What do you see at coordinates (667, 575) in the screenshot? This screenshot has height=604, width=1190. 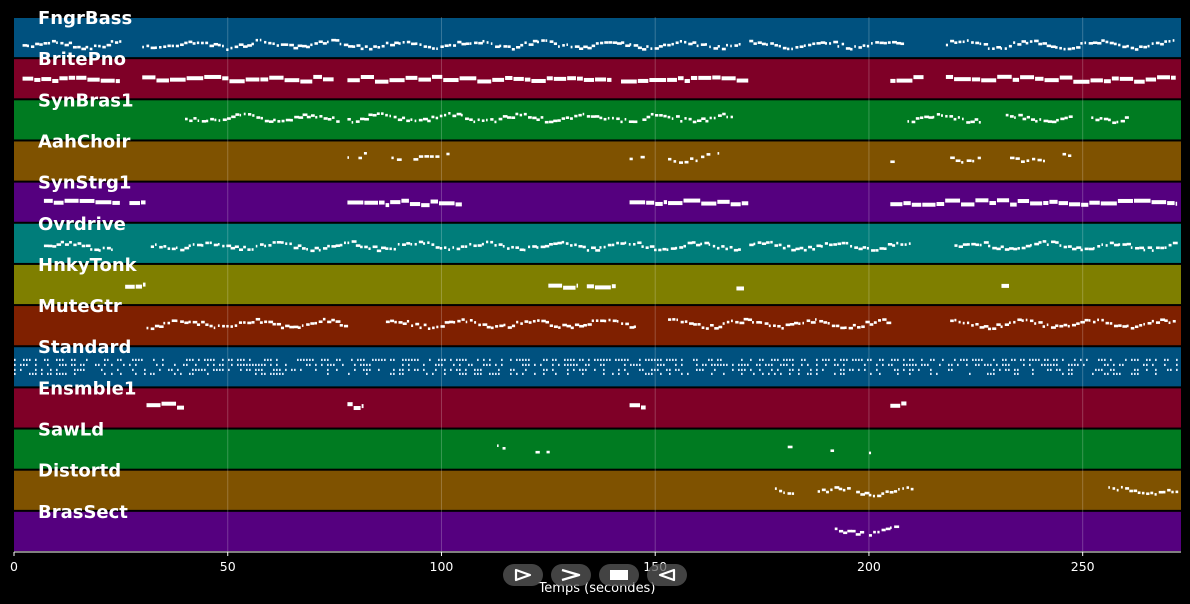 I see `back-button` at bounding box center [667, 575].